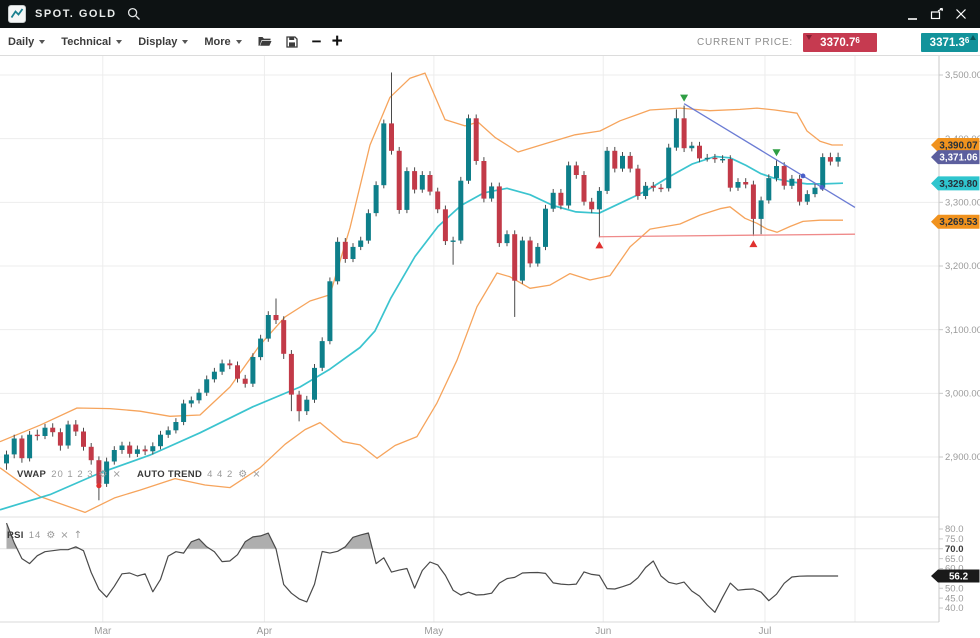 The image size is (980, 638). Describe the element at coordinates (35, 535) in the screenshot. I see `rsi-params: 14` at that location.